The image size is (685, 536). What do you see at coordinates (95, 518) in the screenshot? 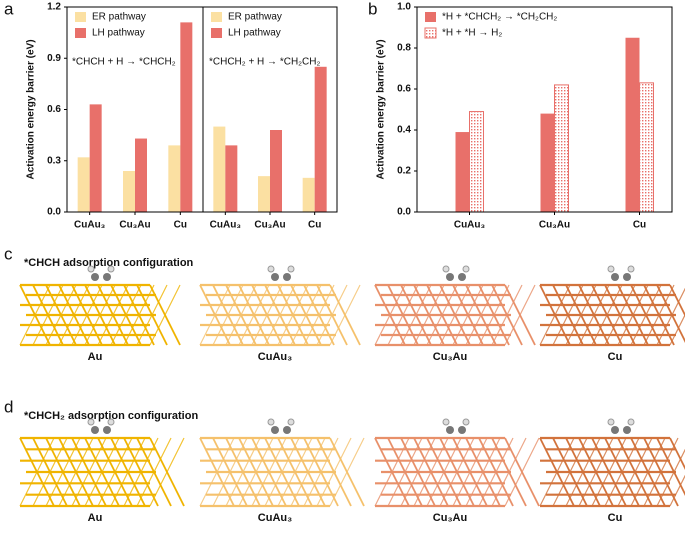
I see `structure-label: Au` at bounding box center [95, 518].